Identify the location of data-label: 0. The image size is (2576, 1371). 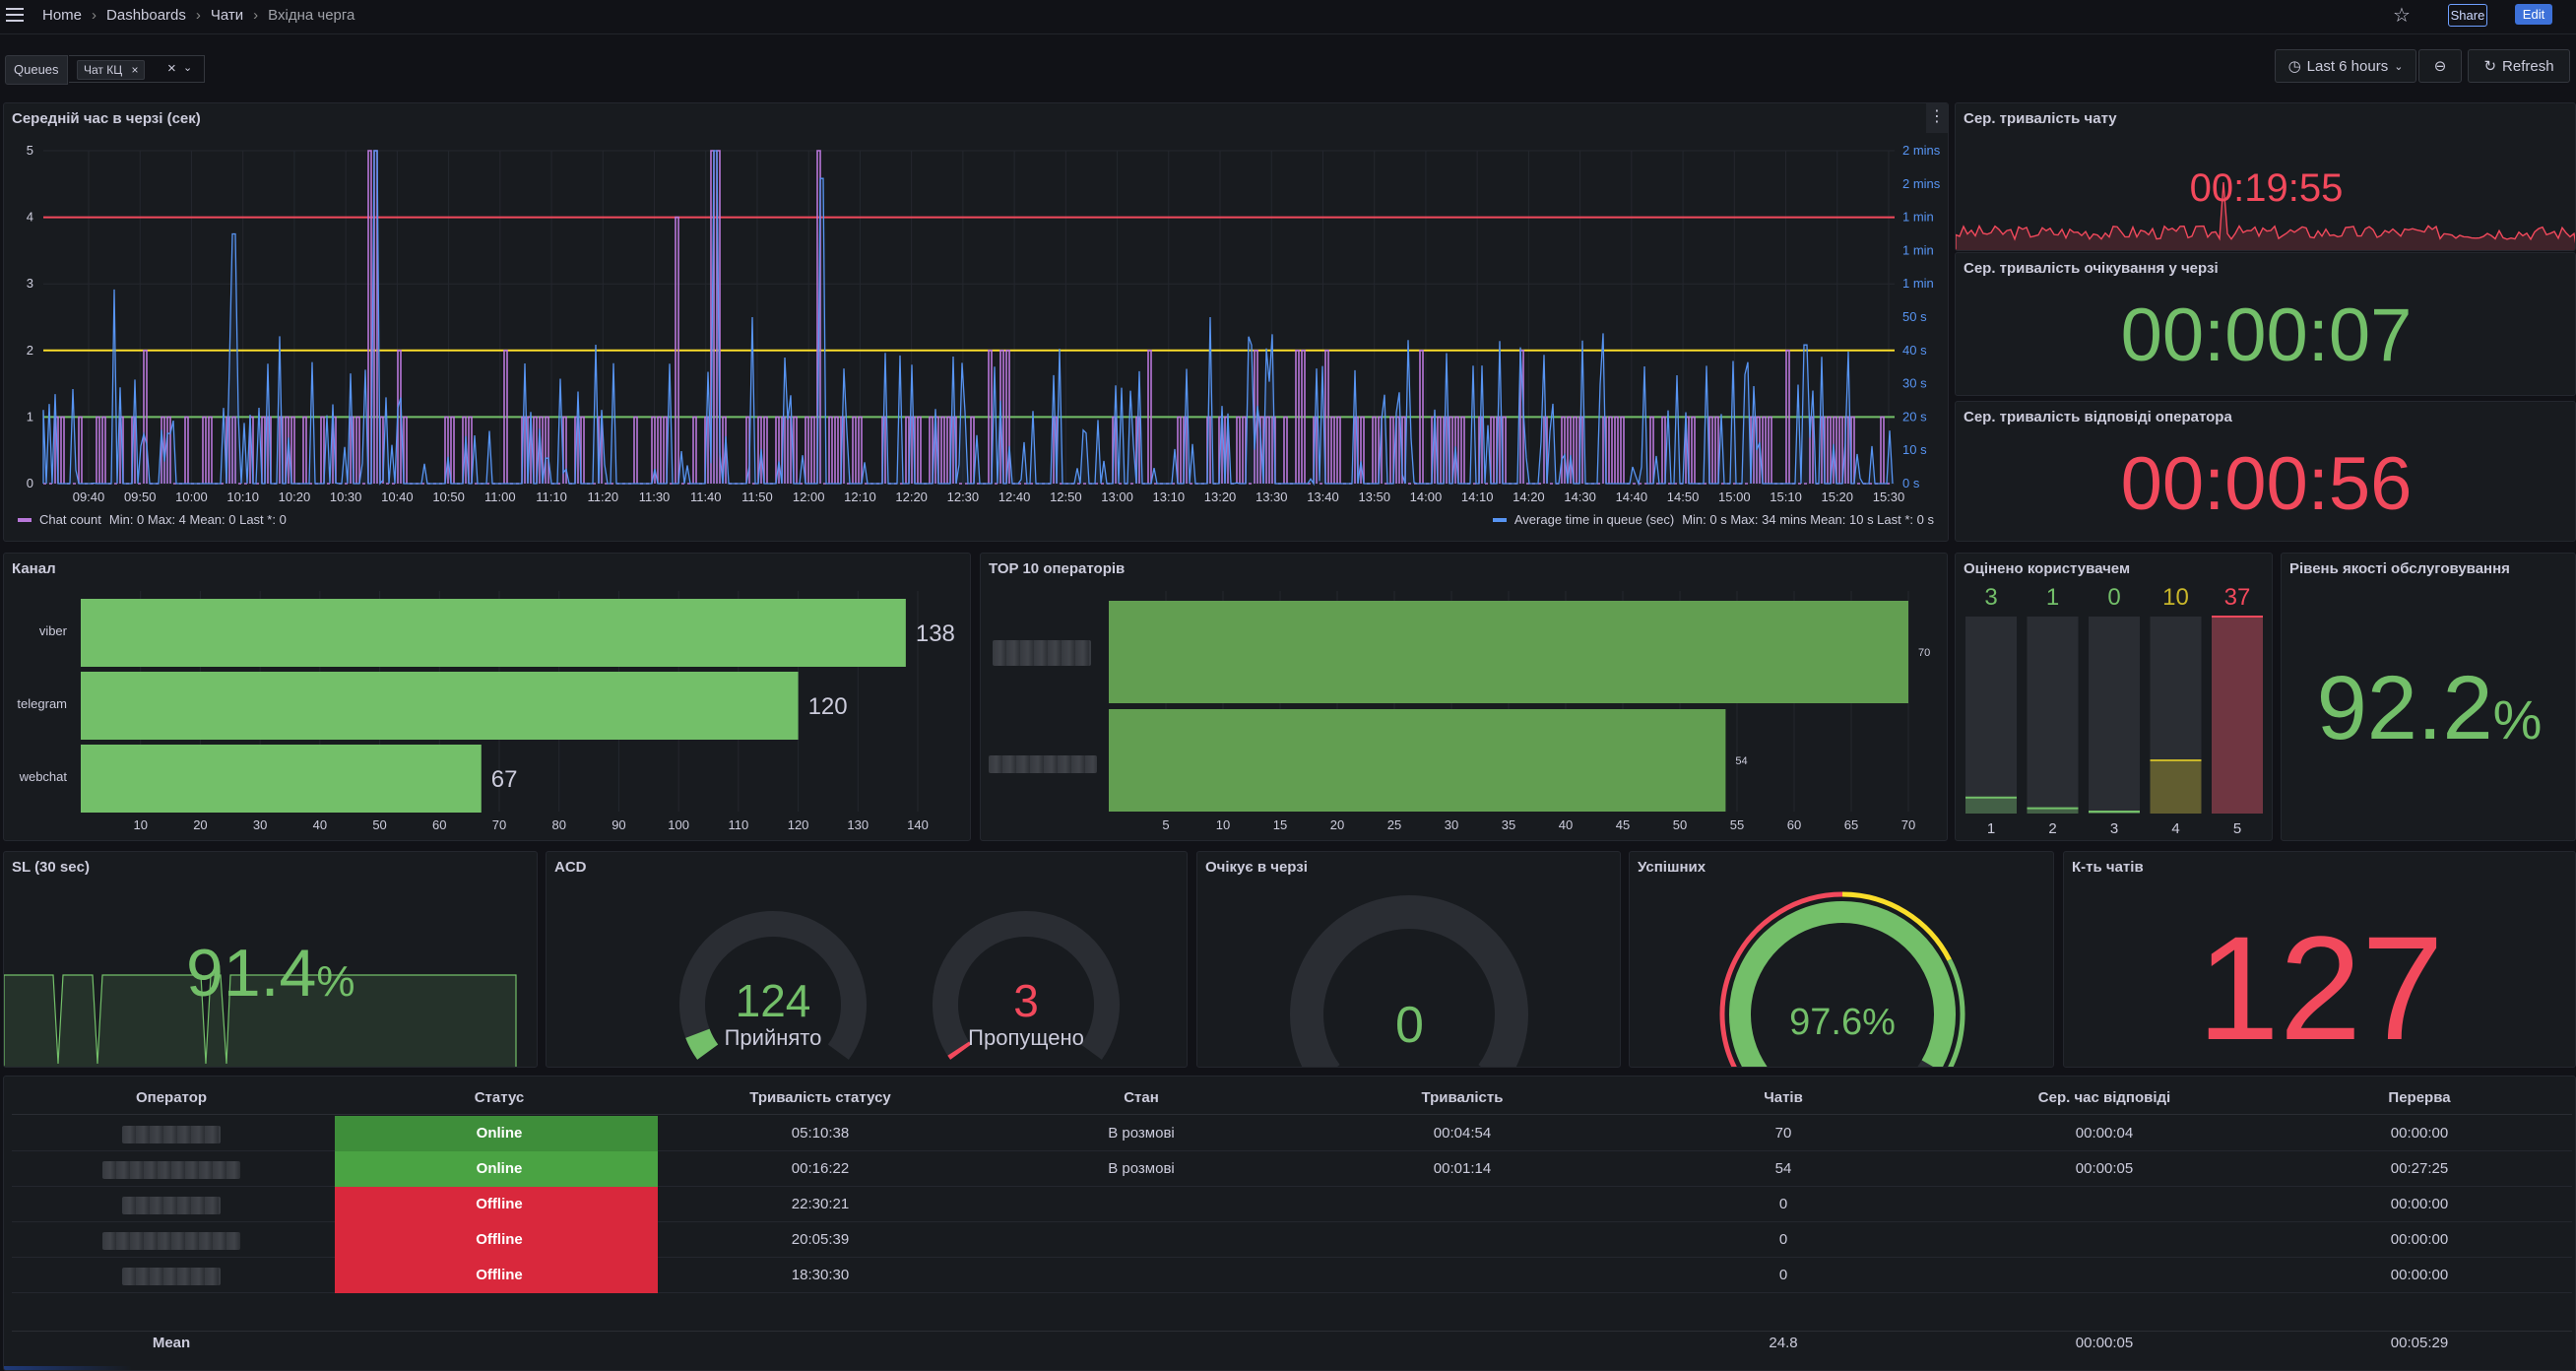
(2113, 597).